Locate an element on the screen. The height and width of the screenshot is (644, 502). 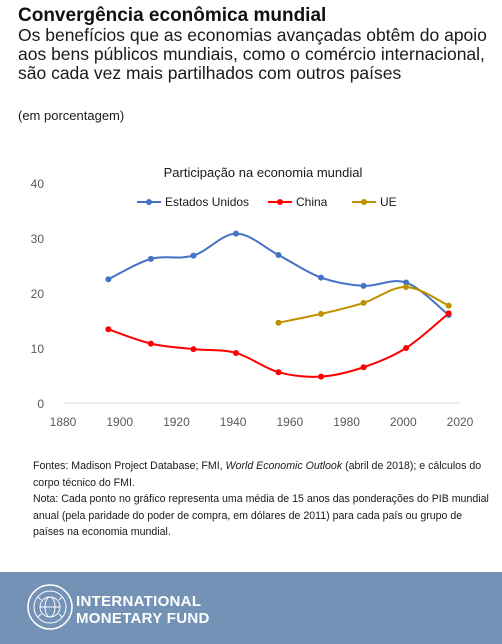
x-tick-label: 1980 is located at coordinates (346, 422).